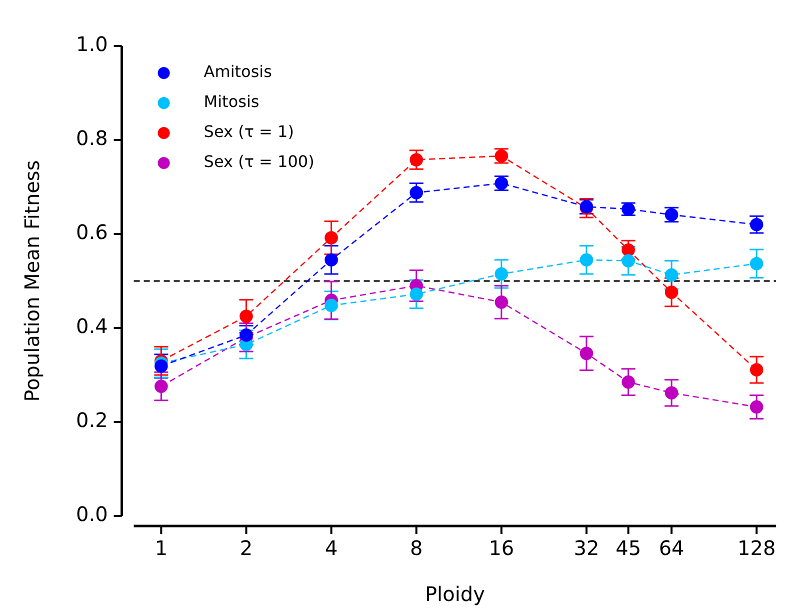 This screenshot has height=616, width=807. What do you see at coordinates (92, 420) in the screenshot?
I see `y-tick-label: 0.2` at bounding box center [92, 420].